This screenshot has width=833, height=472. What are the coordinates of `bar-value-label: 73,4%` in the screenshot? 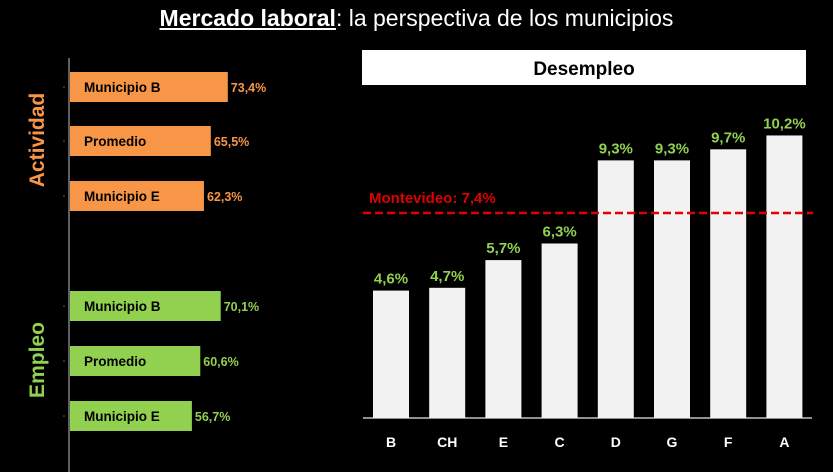 It's located at (248, 88).